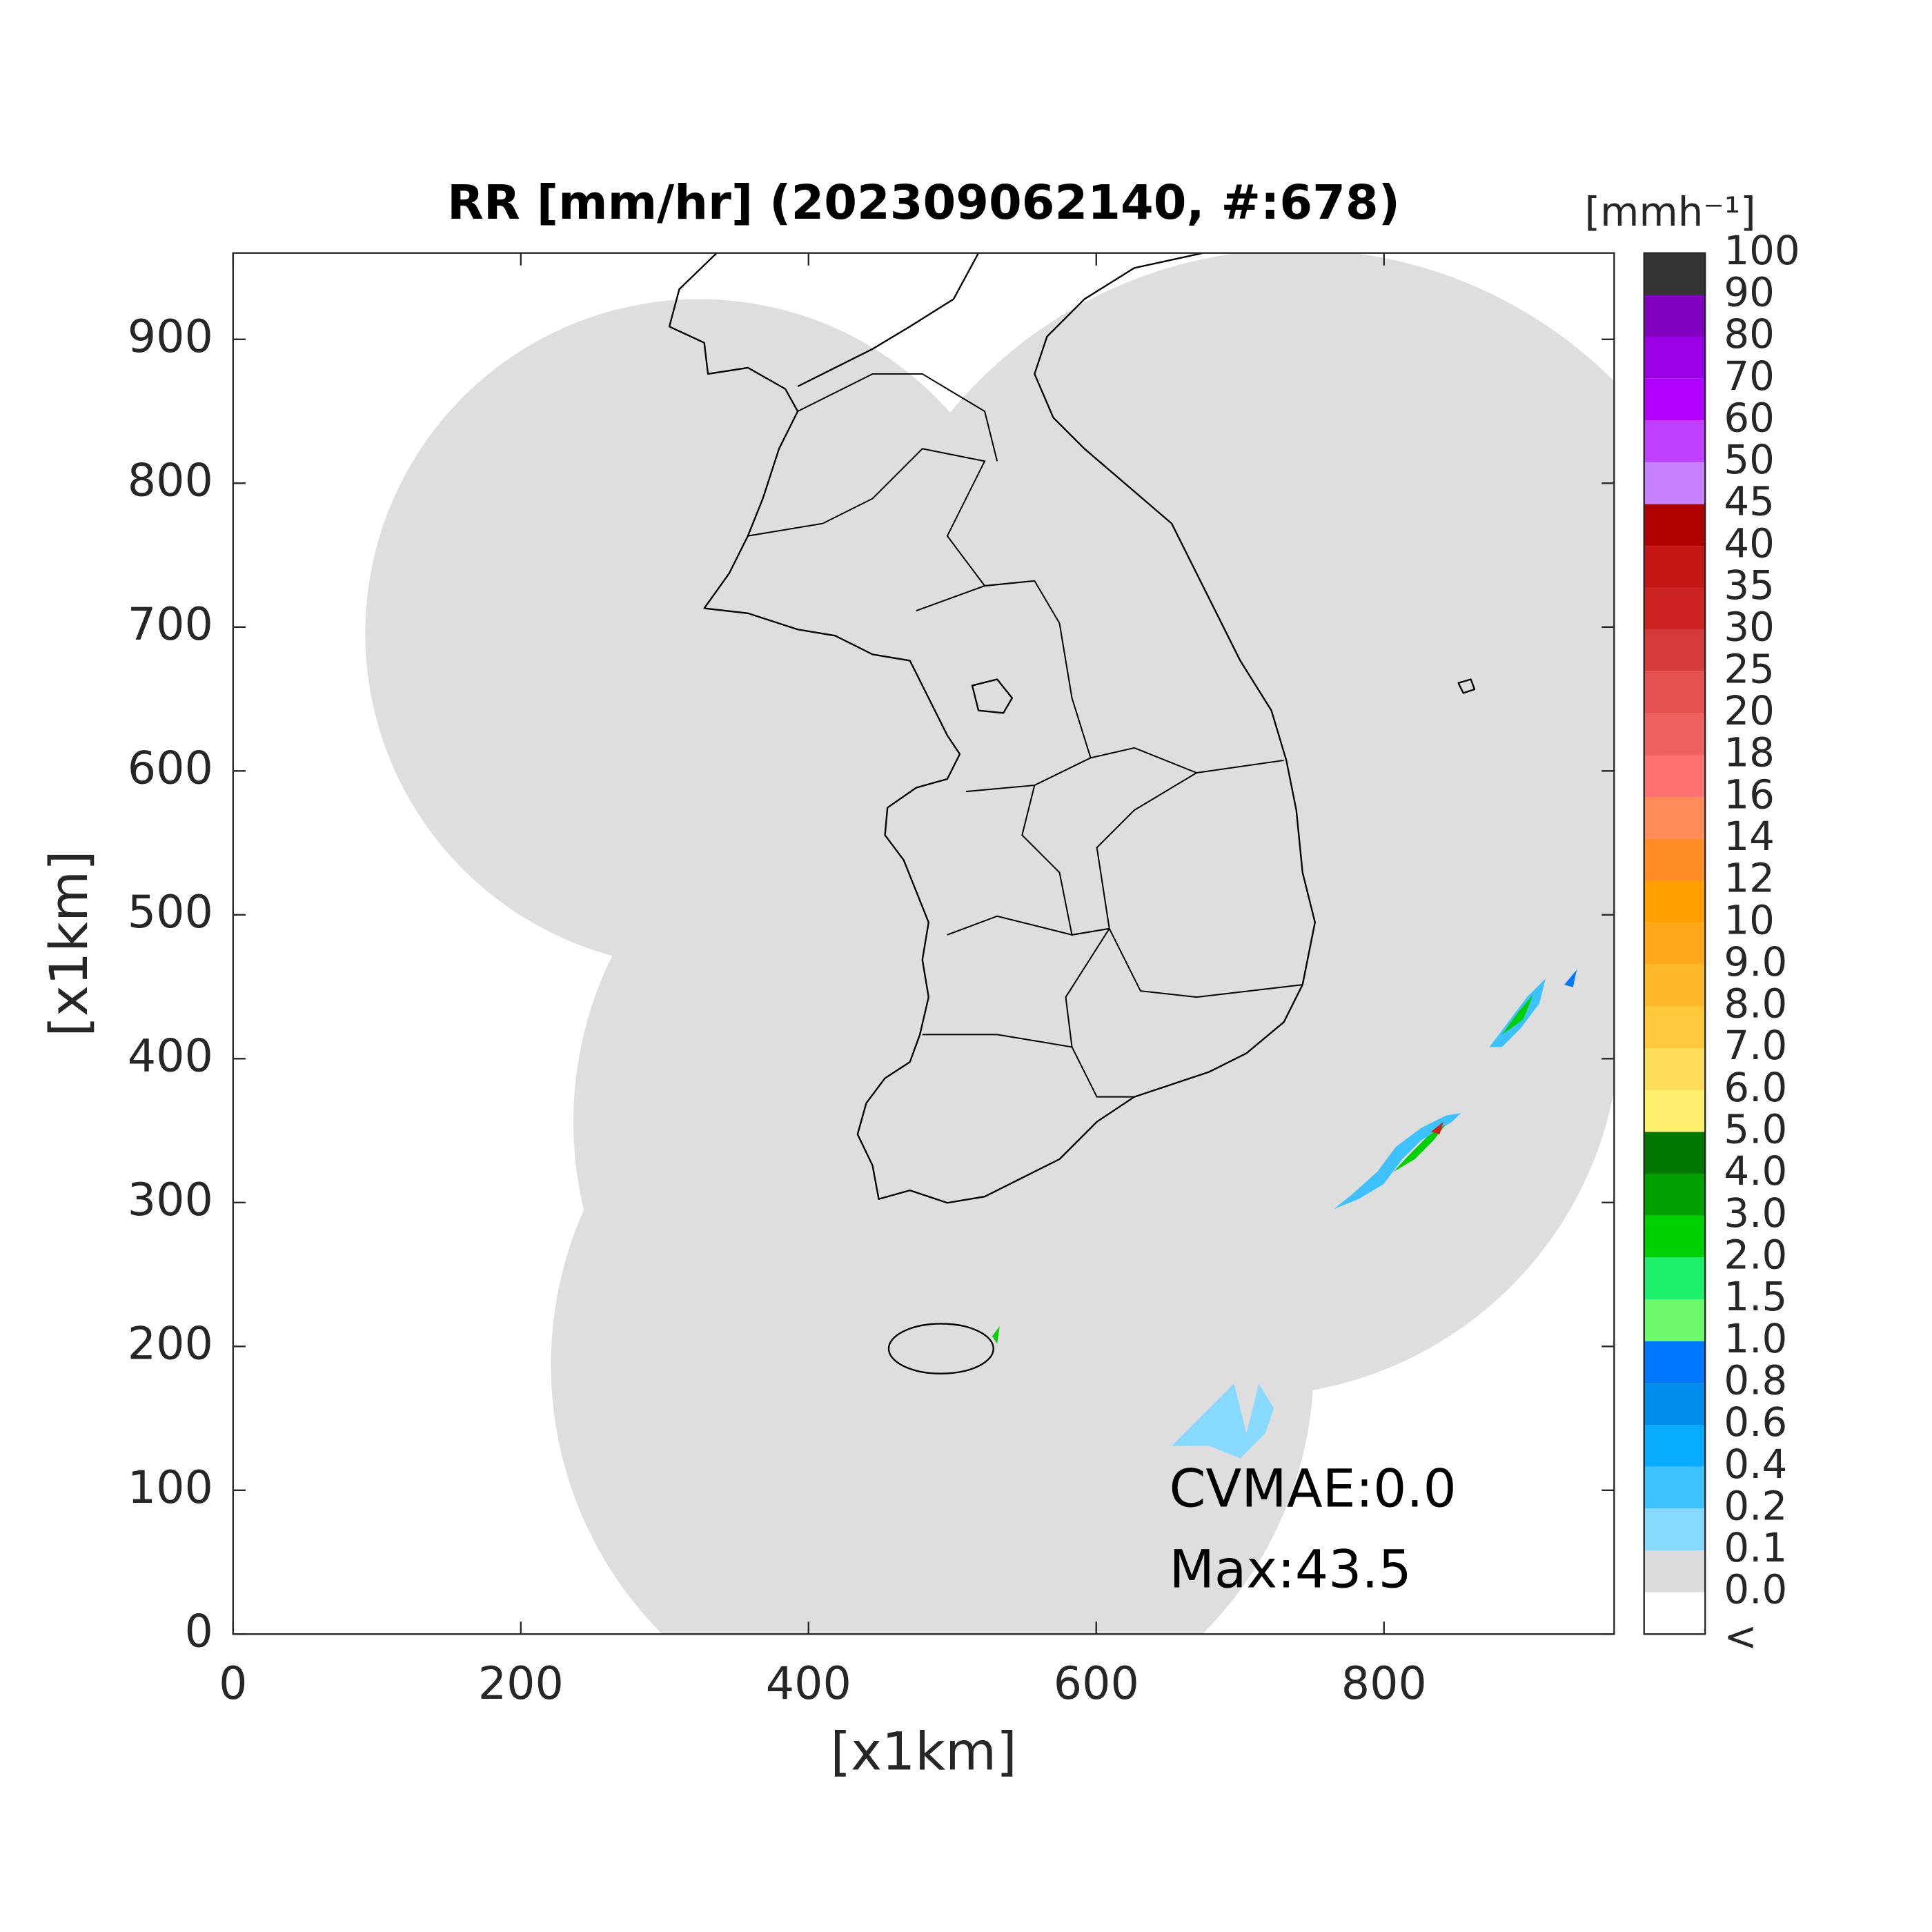  I want to click on colorbar-label: 35, so click(1749, 585).